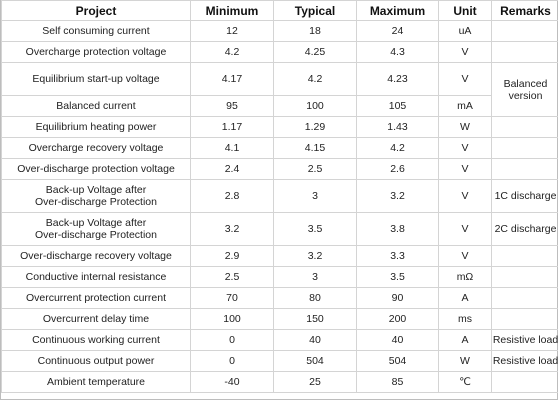  Describe the element at coordinates (524, 229) in the screenshot. I see `remarks-cell: 2C discharge` at that location.